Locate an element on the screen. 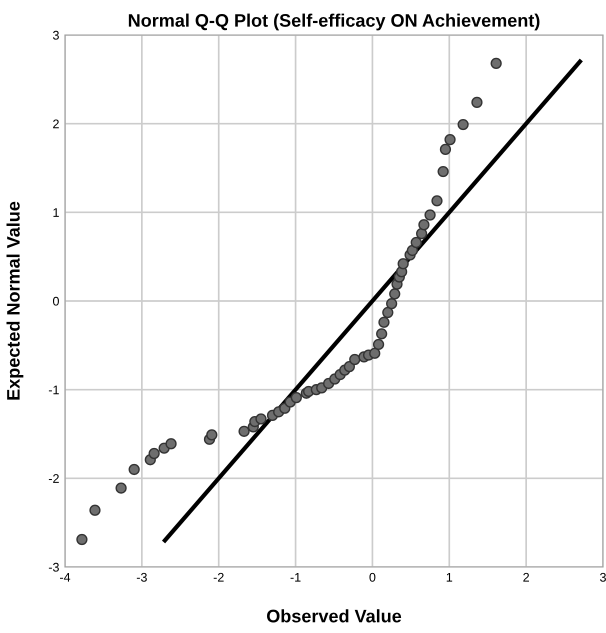 The height and width of the screenshot is (633, 606). x-axis-title: Observed Value is located at coordinates (334, 615).